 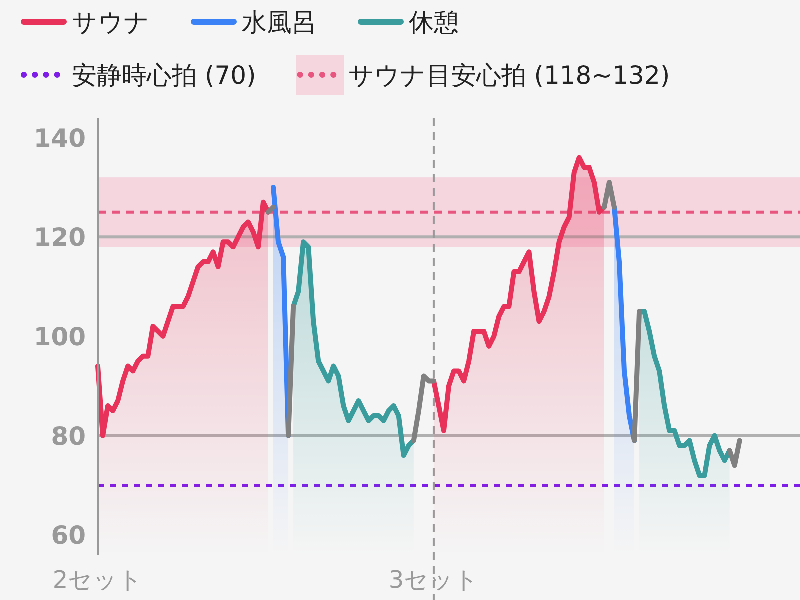 What do you see at coordinates (60, 337) in the screenshot?
I see `y-tick-label: 100` at bounding box center [60, 337].